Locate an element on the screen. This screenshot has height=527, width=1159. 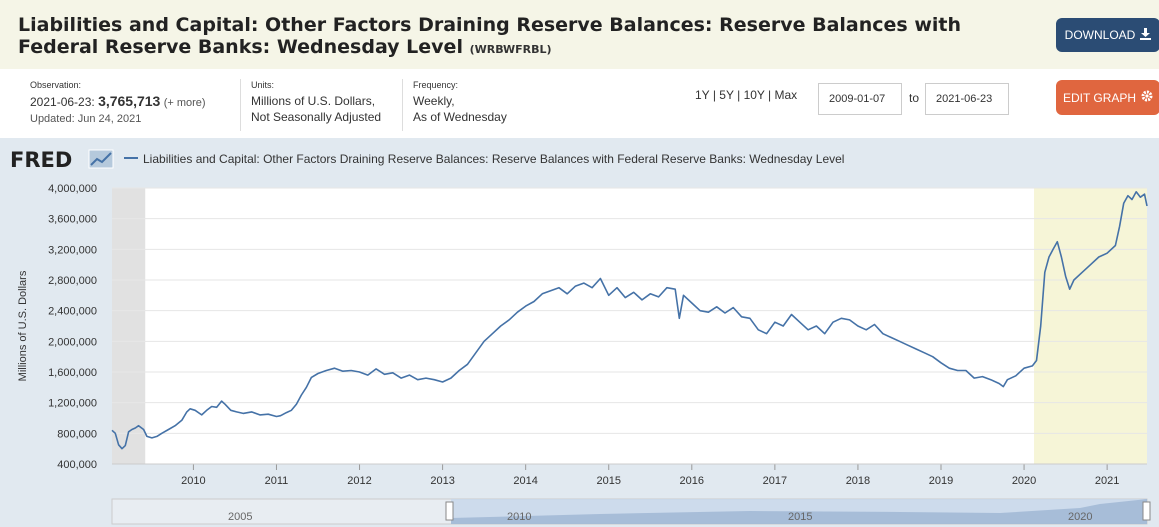
range-1y: 1Y is located at coordinates (702, 95).